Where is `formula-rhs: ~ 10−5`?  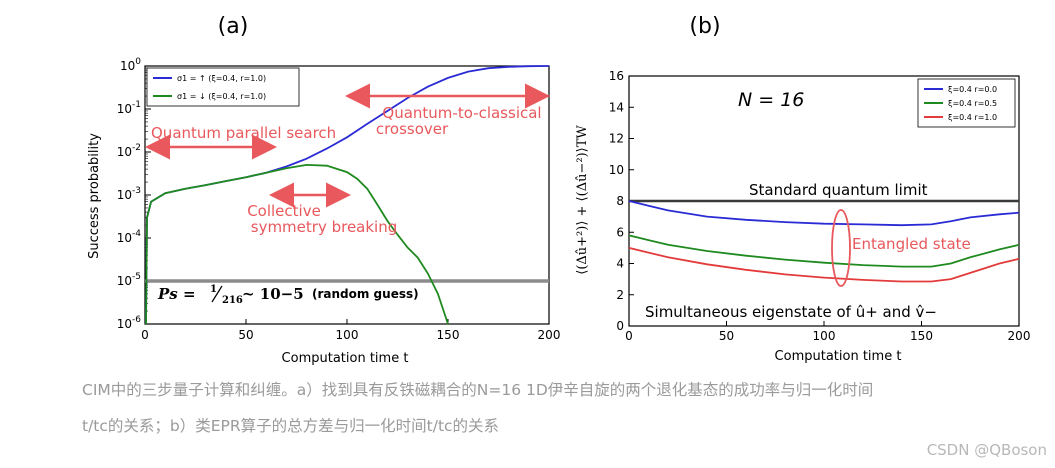
formula-rhs: ~ 10−5 is located at coordinates (273, 294).